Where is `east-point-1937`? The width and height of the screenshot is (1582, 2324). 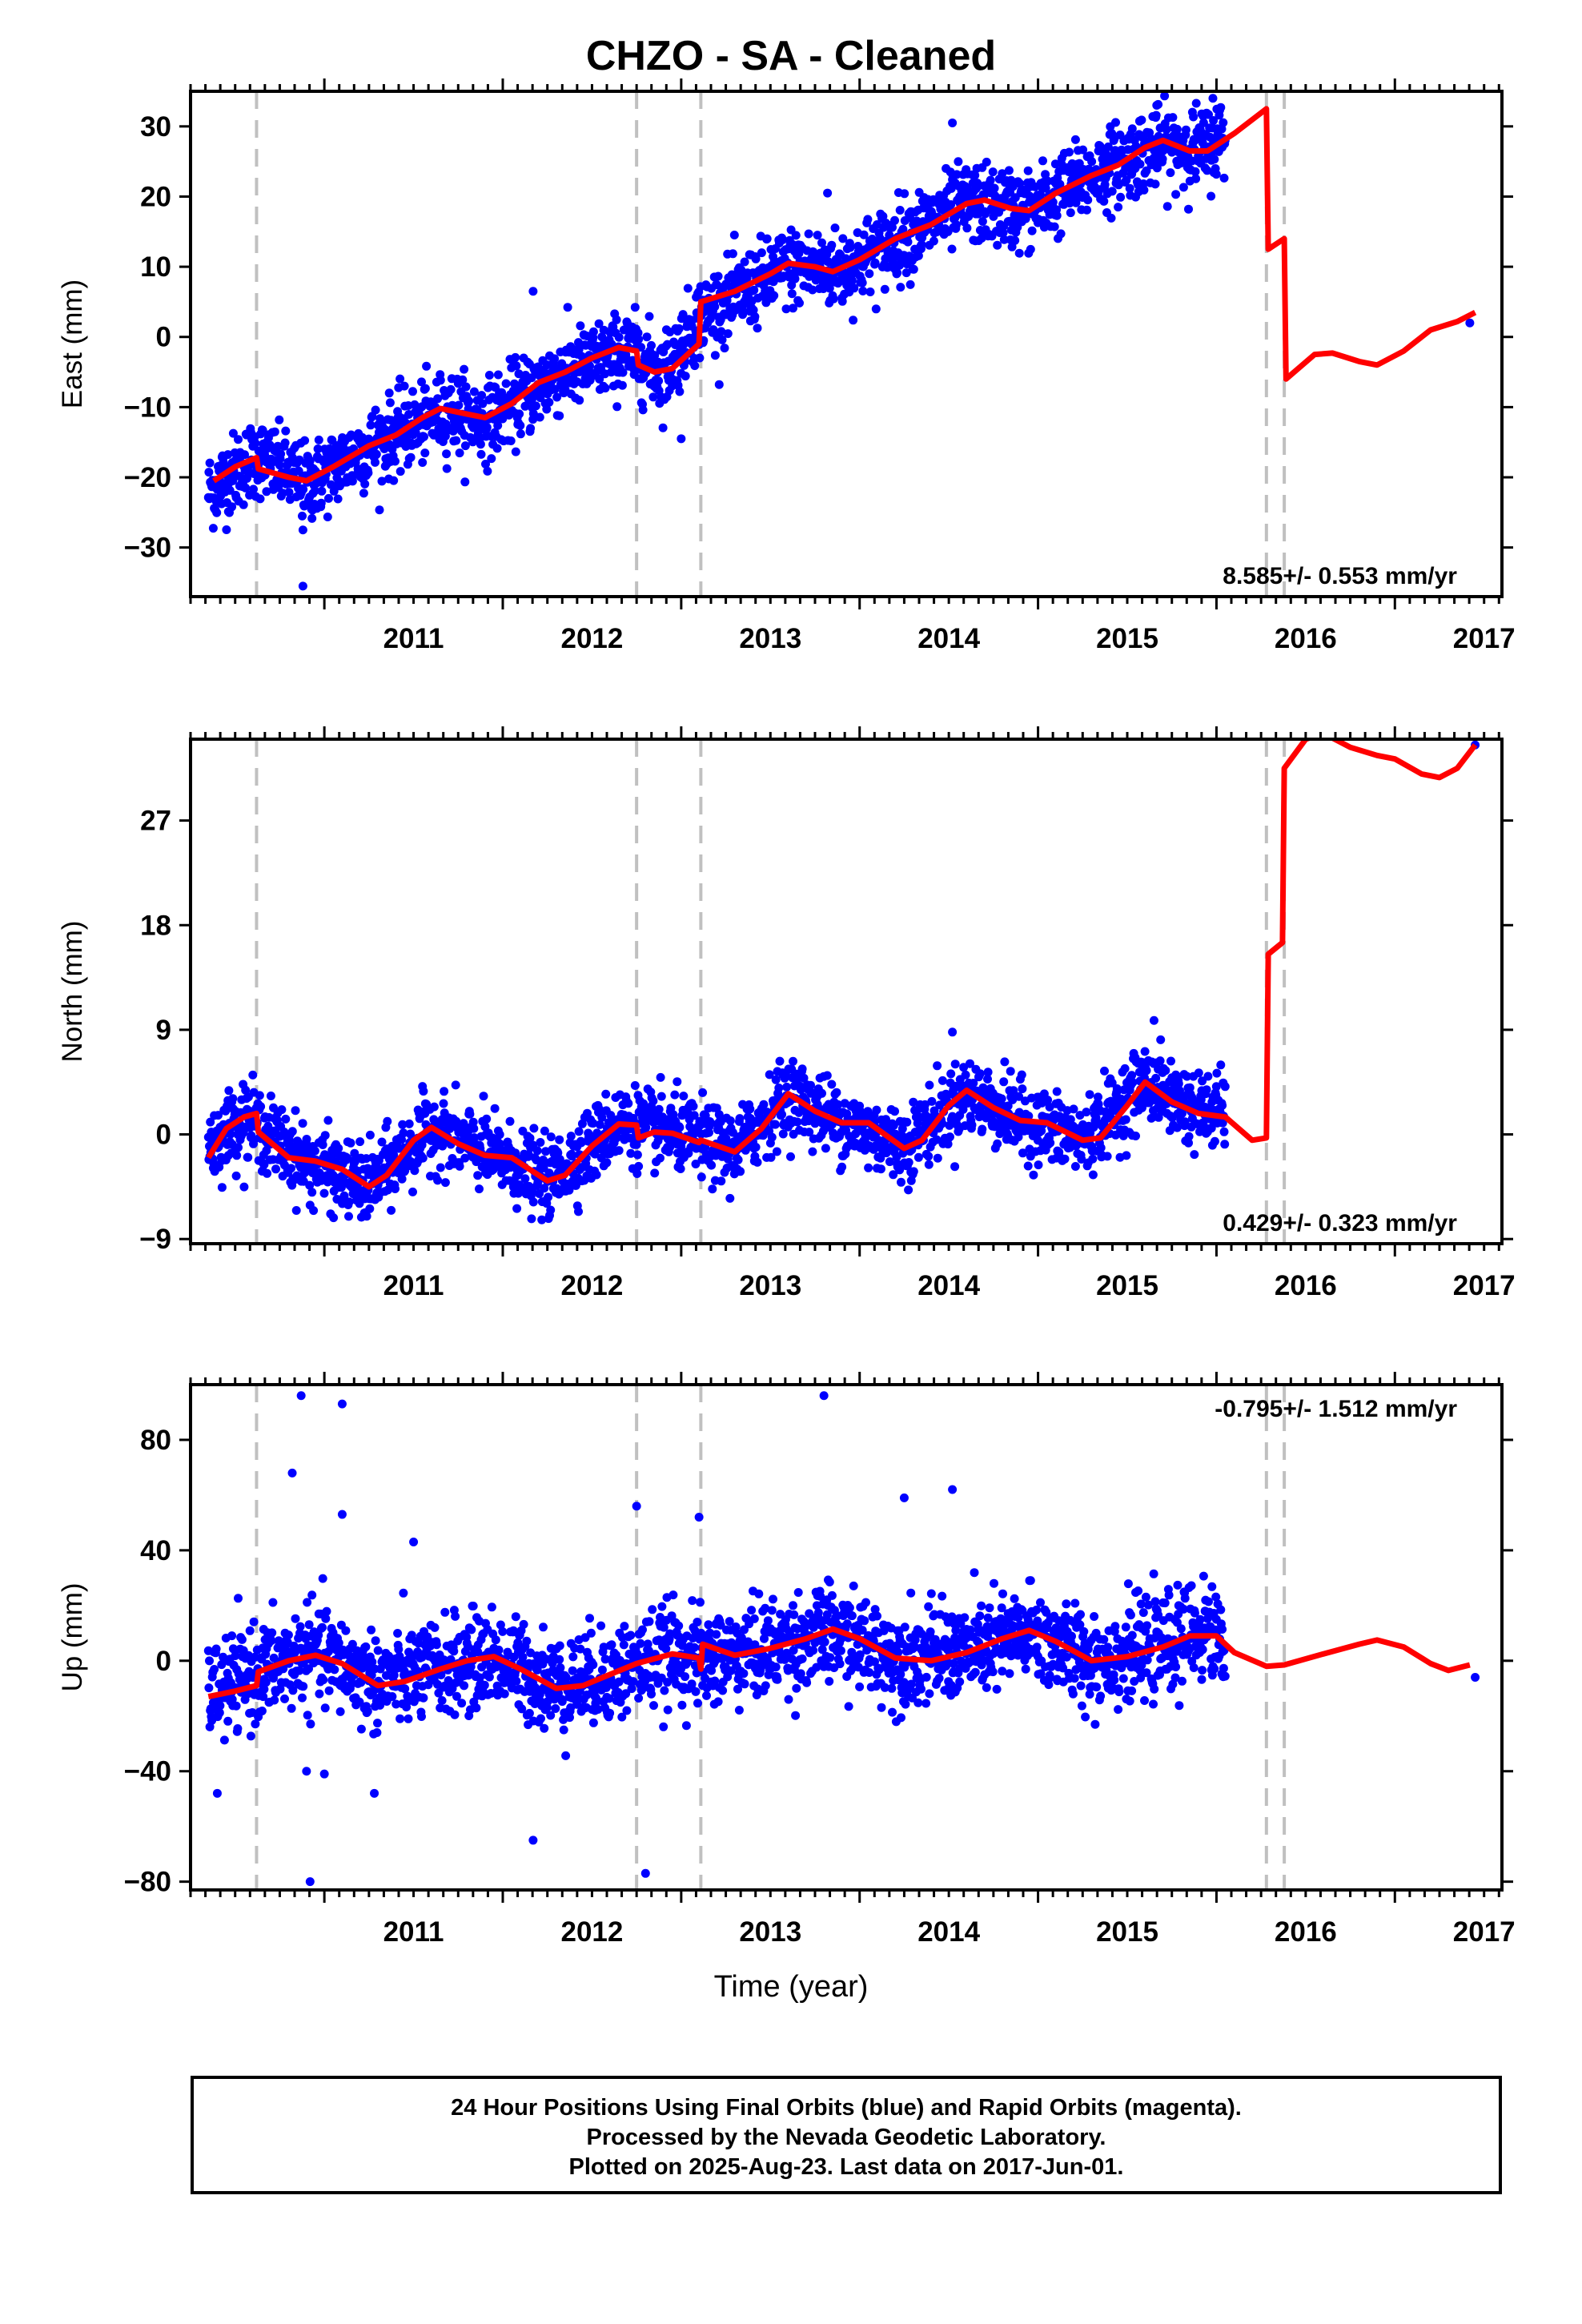 east-point-1937 is located at coordinates (1155, 184).